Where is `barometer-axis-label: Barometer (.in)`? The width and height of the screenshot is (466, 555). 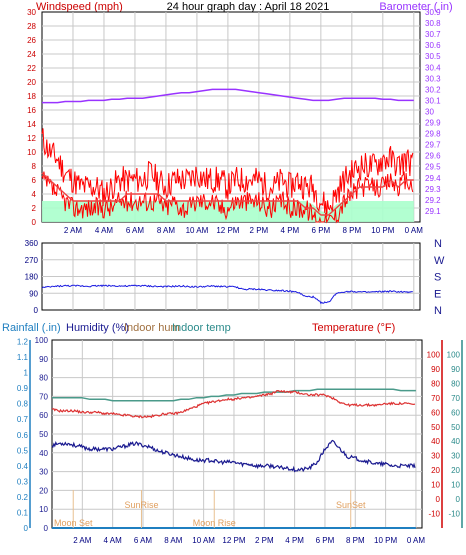 barometer-axis-label: Barometer (.in) is located at coordinates (415, 7).